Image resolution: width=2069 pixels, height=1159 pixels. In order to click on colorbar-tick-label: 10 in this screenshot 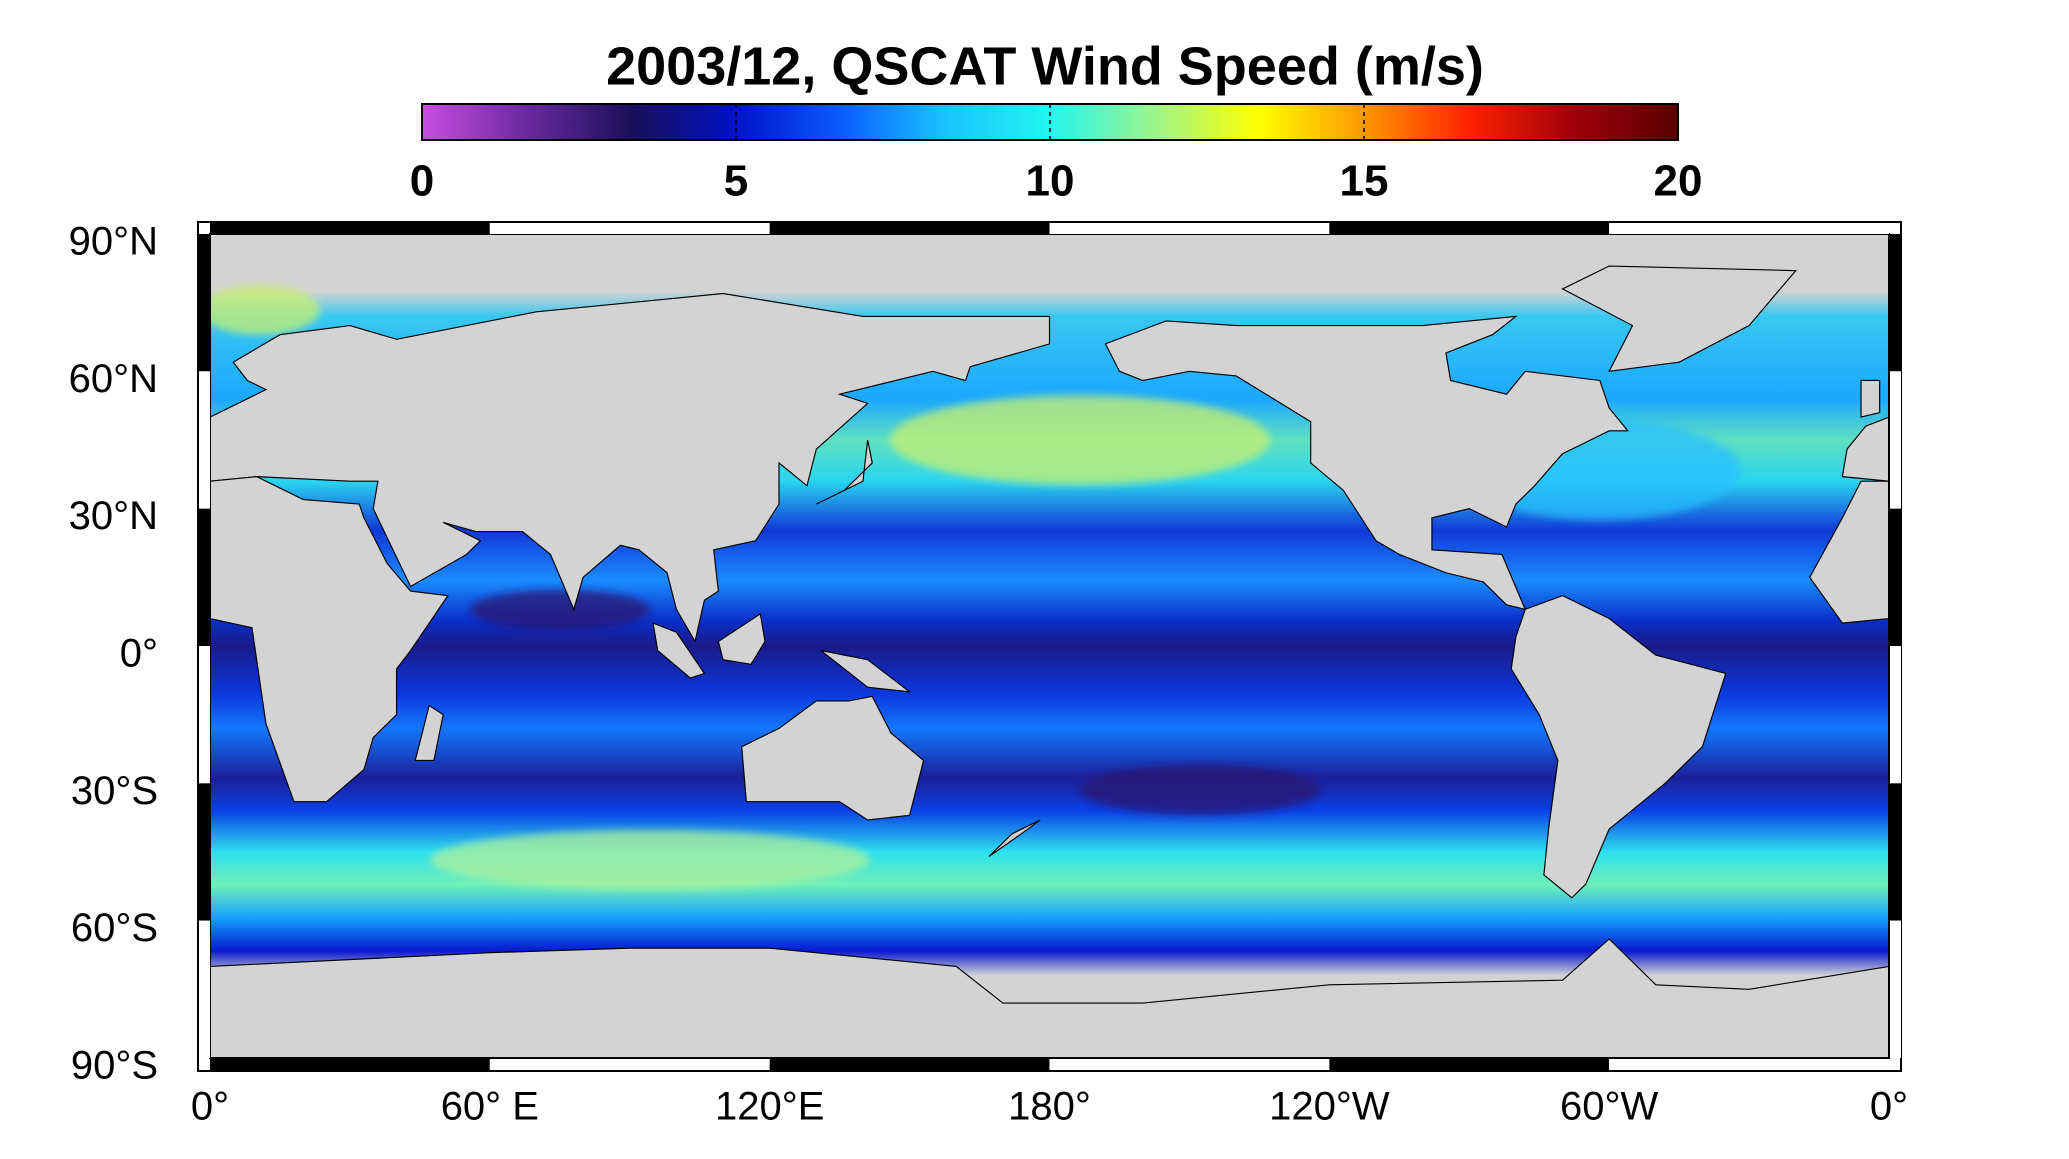, I will do `click(1050, 181)`.